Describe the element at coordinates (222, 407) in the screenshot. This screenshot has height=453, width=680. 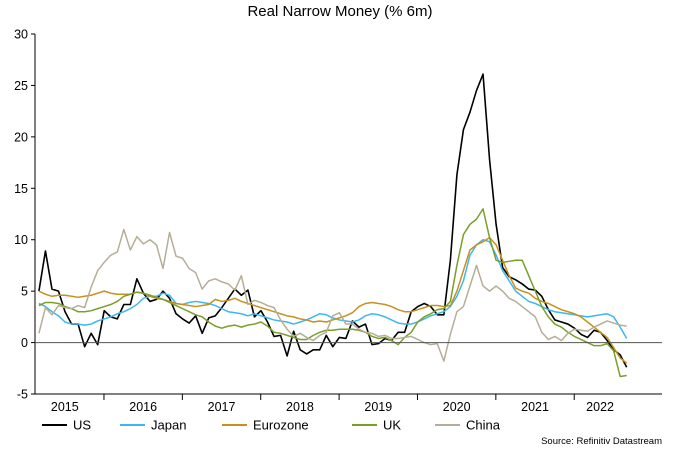
I see `x-tick-label: 2017` at that location.